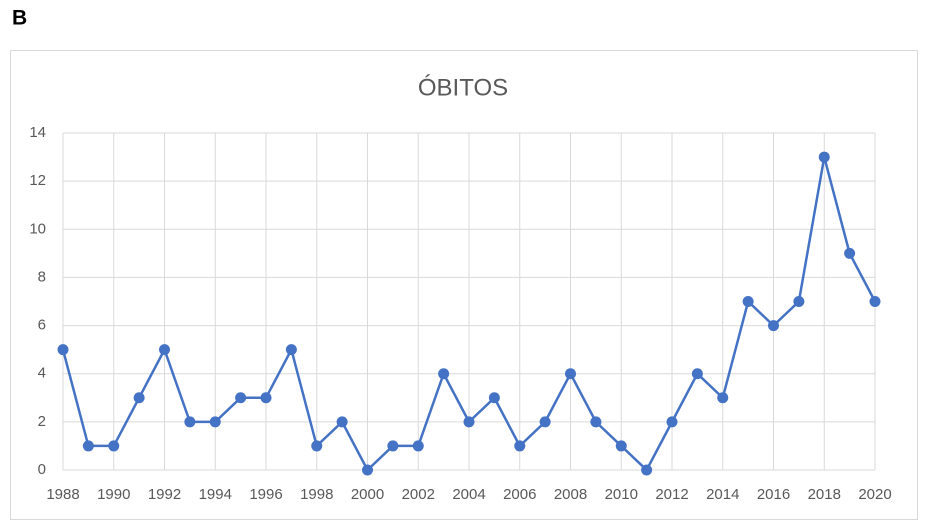 This screenshot has height=531, width=925. What do you see at coordinates (42, 373) in the screenshot?
I see `y-tick-label: 4` at bounding box center [42, 373].